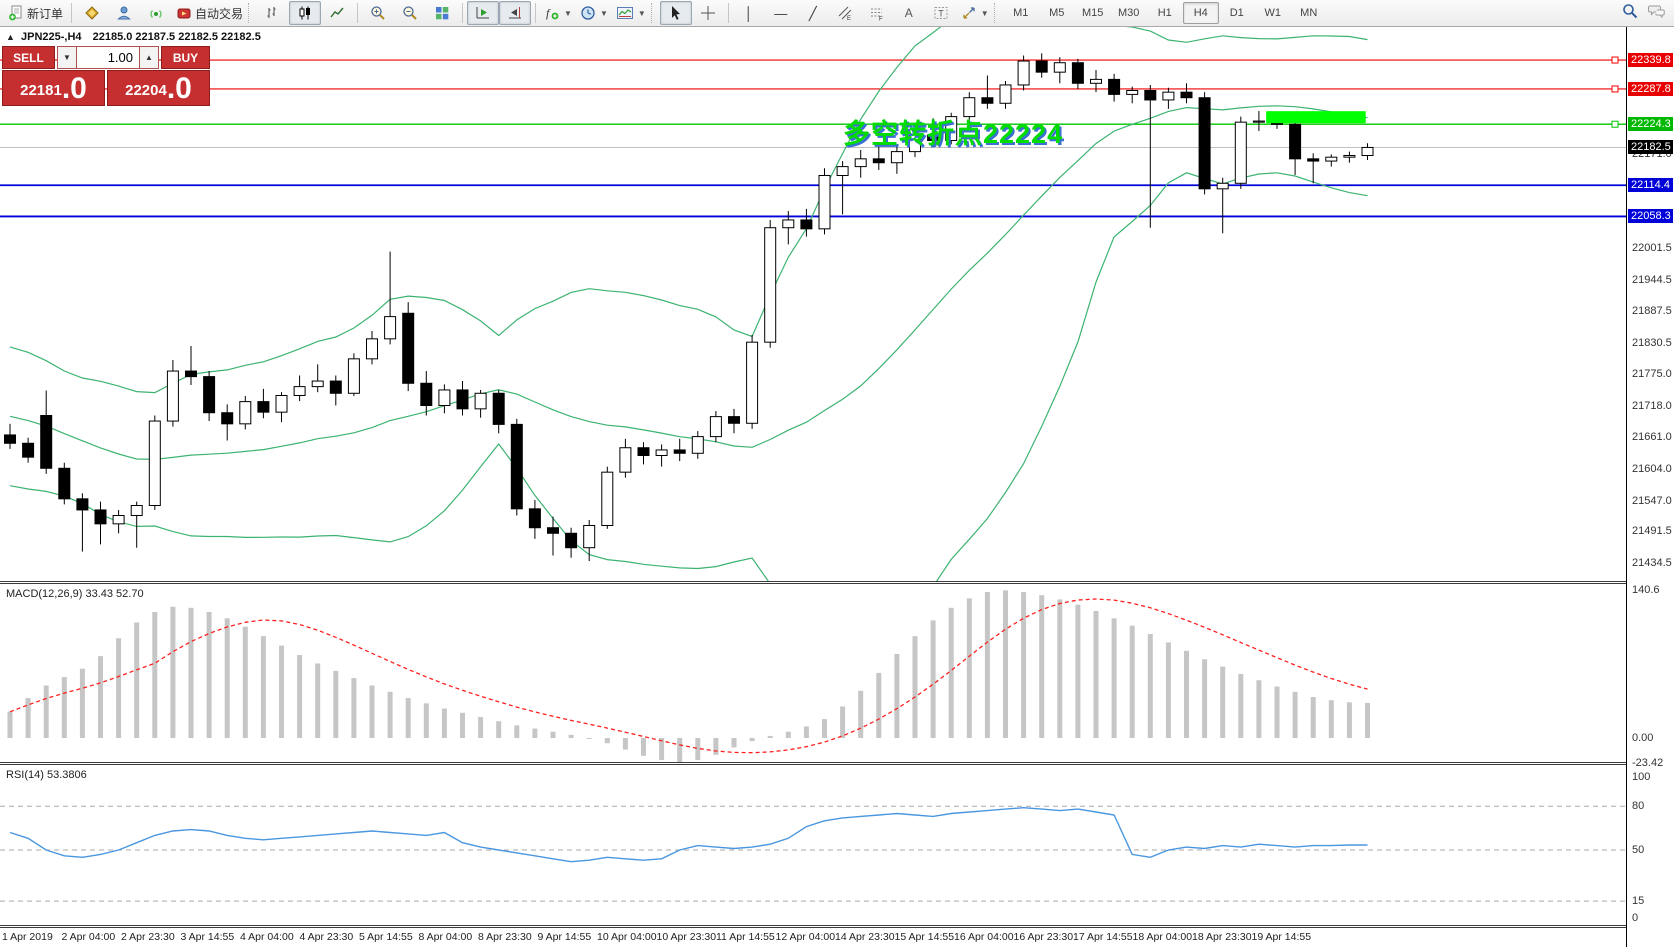 The image size is (1674, 947). I want to click on label-icon: T, so click(941, 13).